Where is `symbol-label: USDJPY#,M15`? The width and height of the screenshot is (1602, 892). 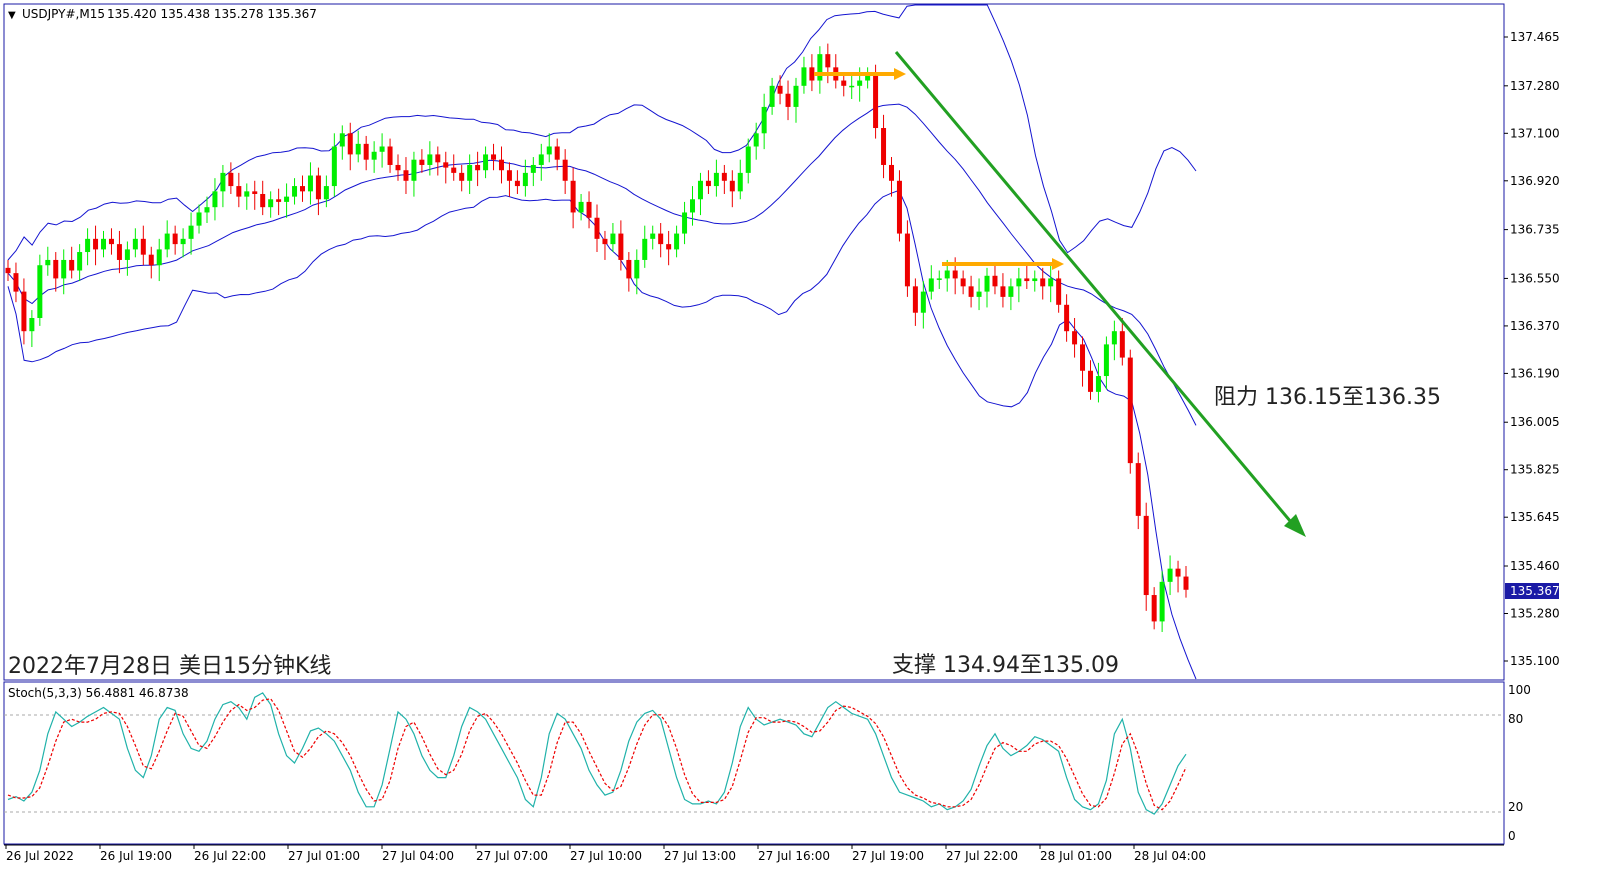 symbol-label: USDJPY#,M15 is located at coordinates (63, 14).